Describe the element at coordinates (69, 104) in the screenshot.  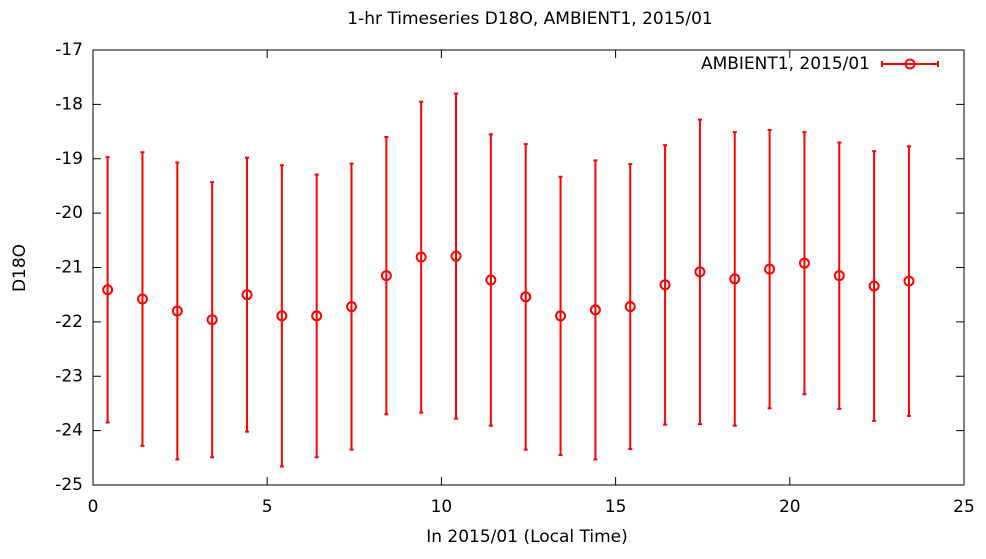
I see `y-tick-label: -18` at that location.